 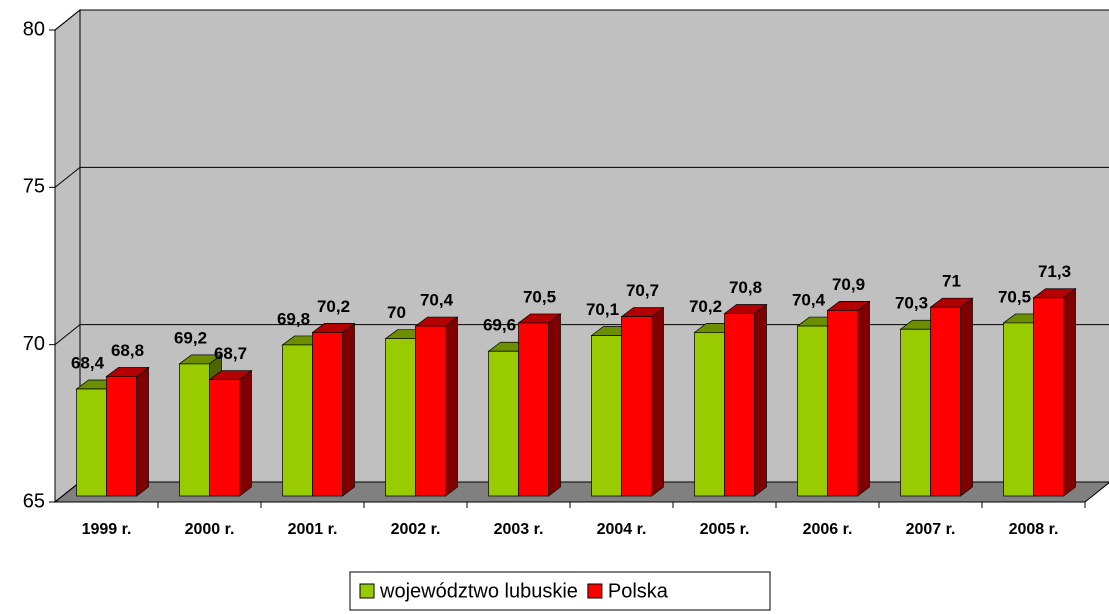 I want to click on data-label: 70,7, so click(x=642, y=290).